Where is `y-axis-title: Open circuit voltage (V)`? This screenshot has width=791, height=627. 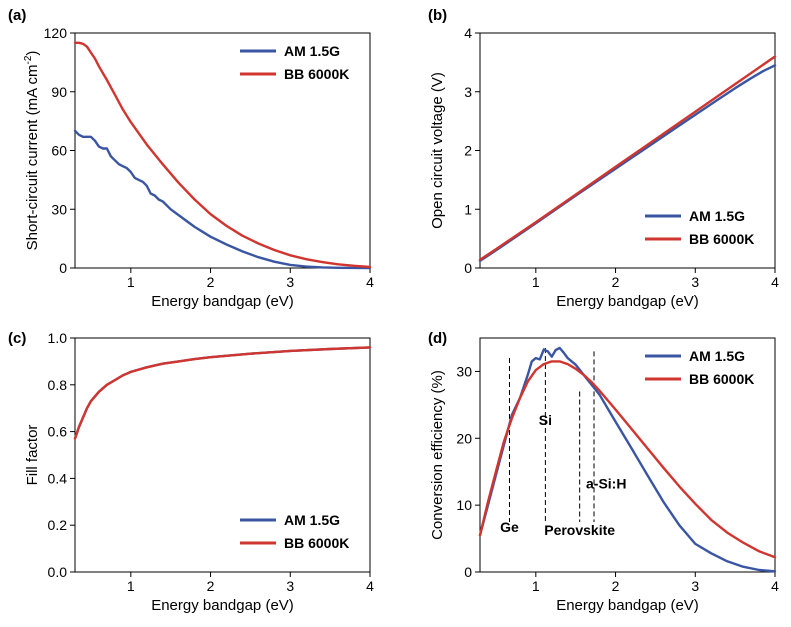 y-axis-title: Open circuit voltage (V) is located at coordinates (437, 150).